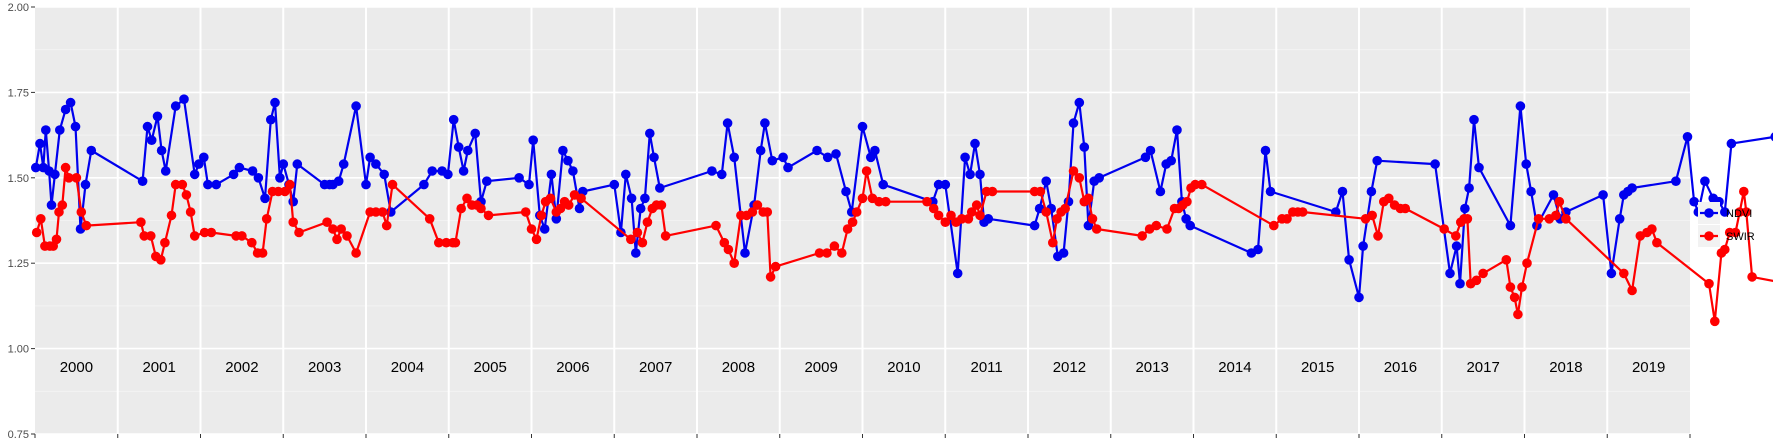 The height and width of the screenshot is (442, 1773). I want to click on year-label-2018: 2018, so click(1565, 367).